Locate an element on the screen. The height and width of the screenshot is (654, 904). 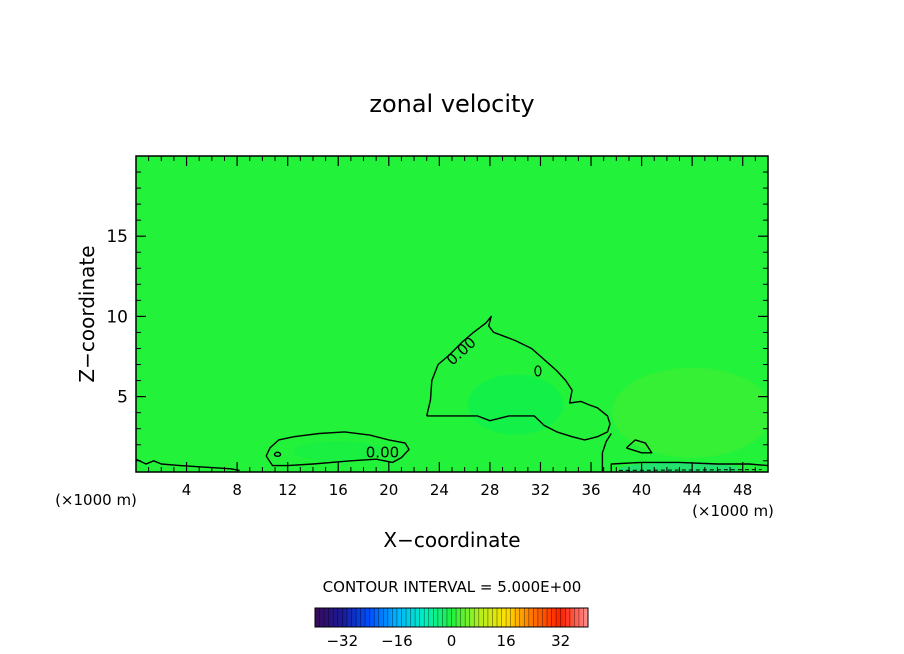
y-tick-label: 5 is located at coordinates (122, 398).